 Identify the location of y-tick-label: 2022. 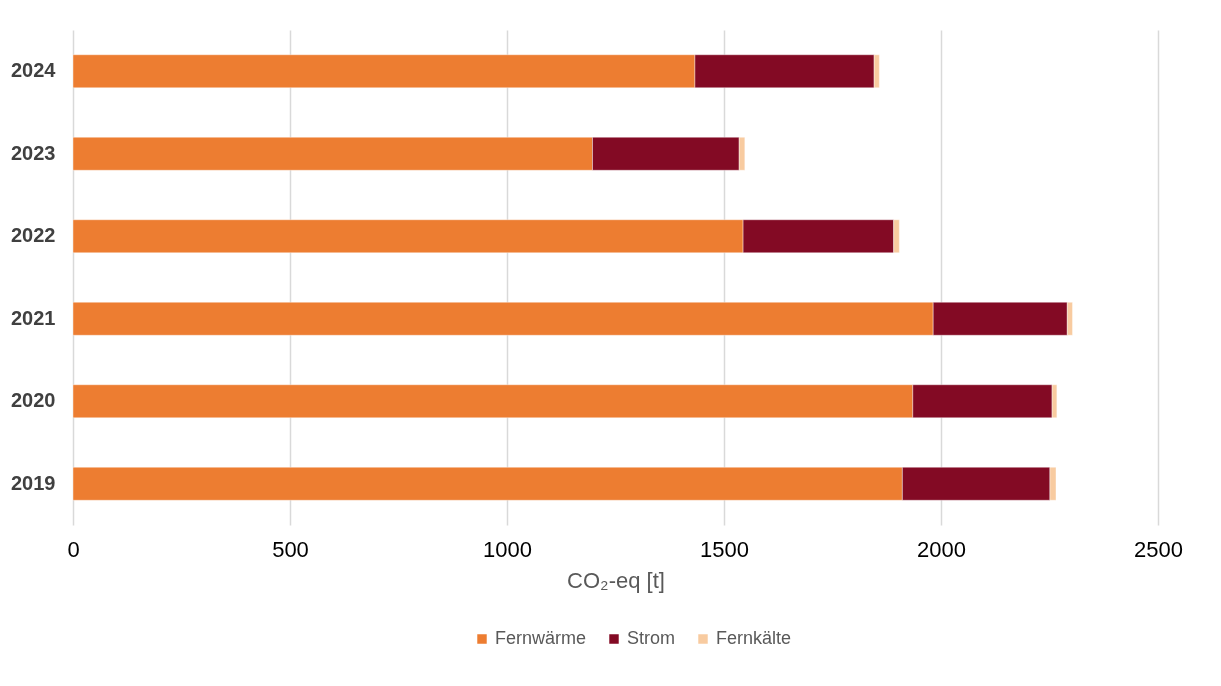
(33, 235).